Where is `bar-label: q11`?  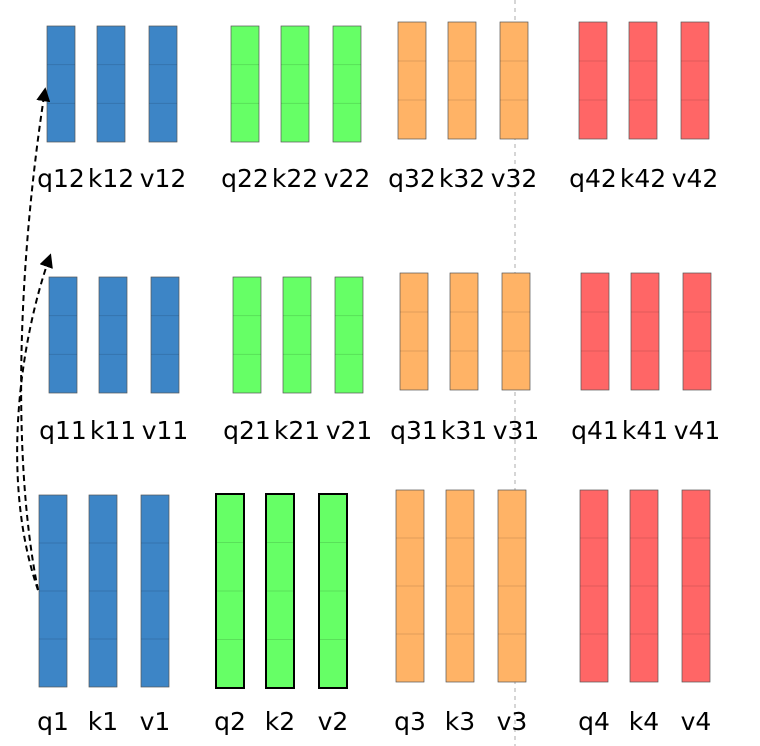
bar-label: q11 is located at coordinates (63, 430).